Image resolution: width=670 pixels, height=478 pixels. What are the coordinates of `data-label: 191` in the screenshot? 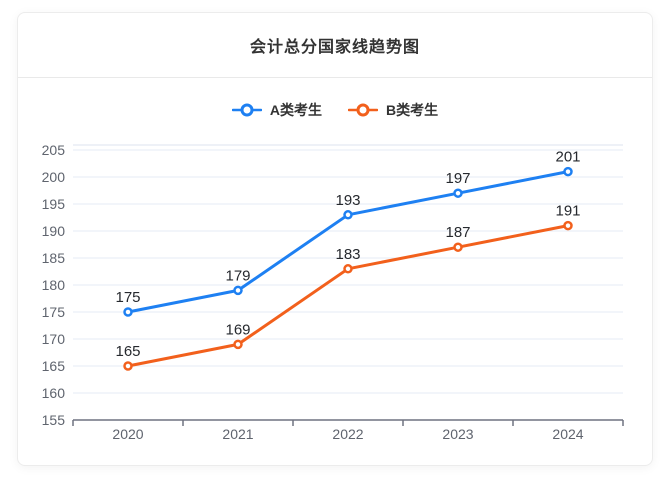 It's located at (567, 211).